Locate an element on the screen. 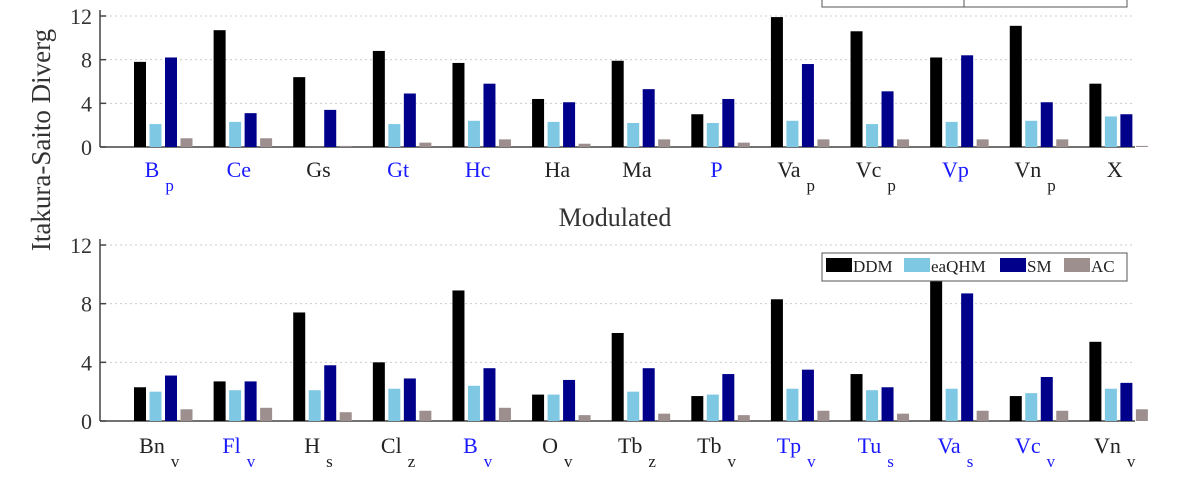 Image resolution: width=1200 pixels, height=494 pixels. legend-swatch-sm is located at coordinates (1013, 265).